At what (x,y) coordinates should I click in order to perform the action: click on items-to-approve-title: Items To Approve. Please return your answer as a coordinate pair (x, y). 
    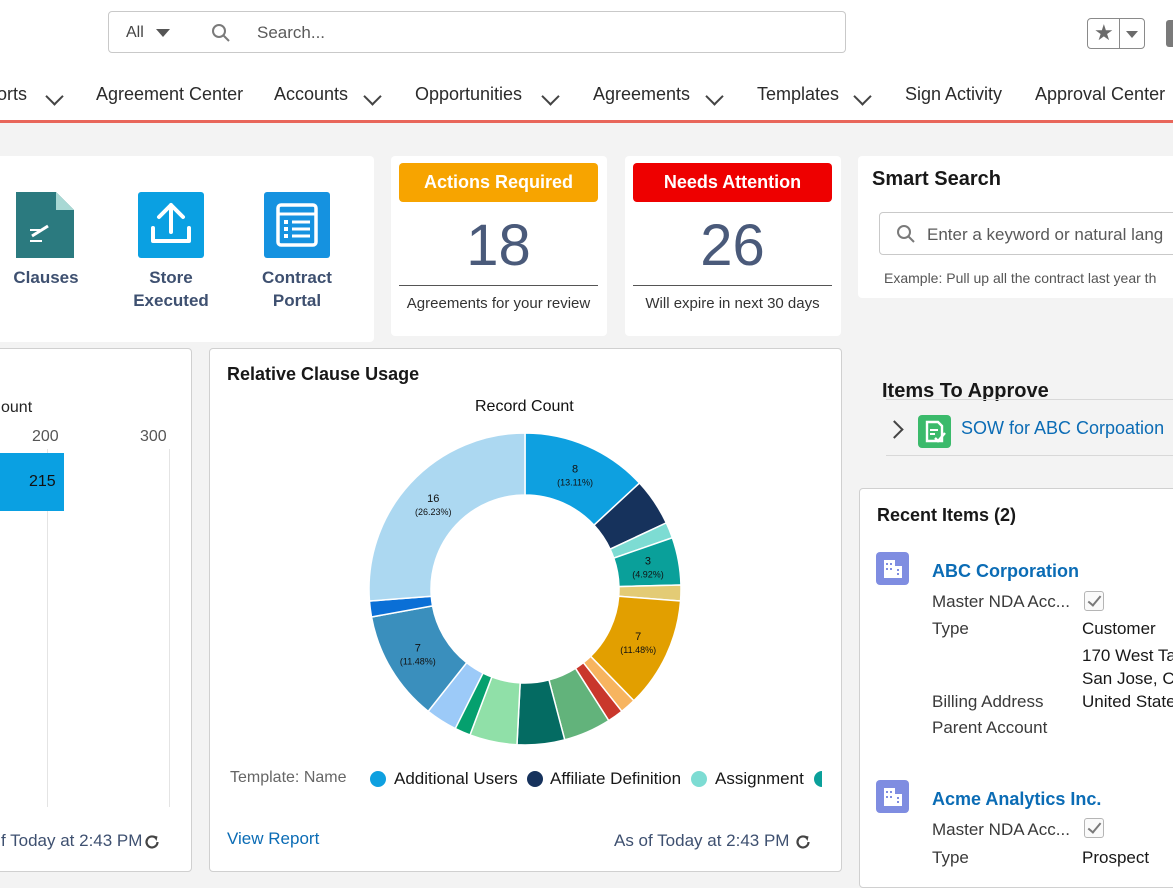
    Looking at the image, I should click on (965, 391).